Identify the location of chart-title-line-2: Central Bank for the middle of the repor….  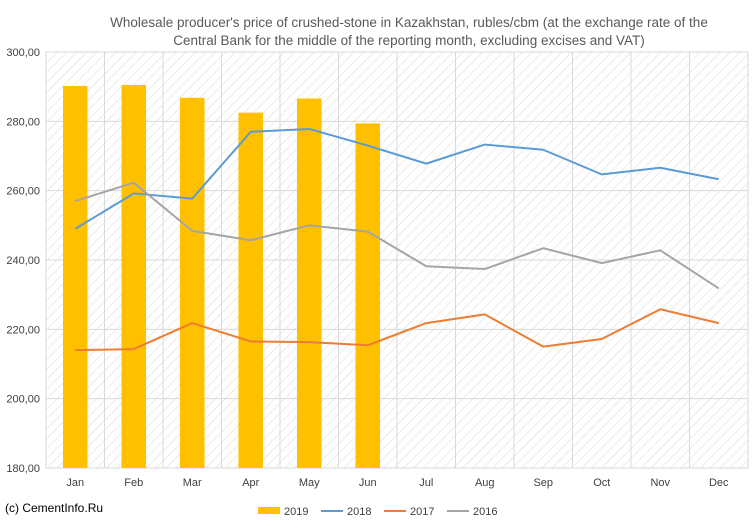
(409, 40).